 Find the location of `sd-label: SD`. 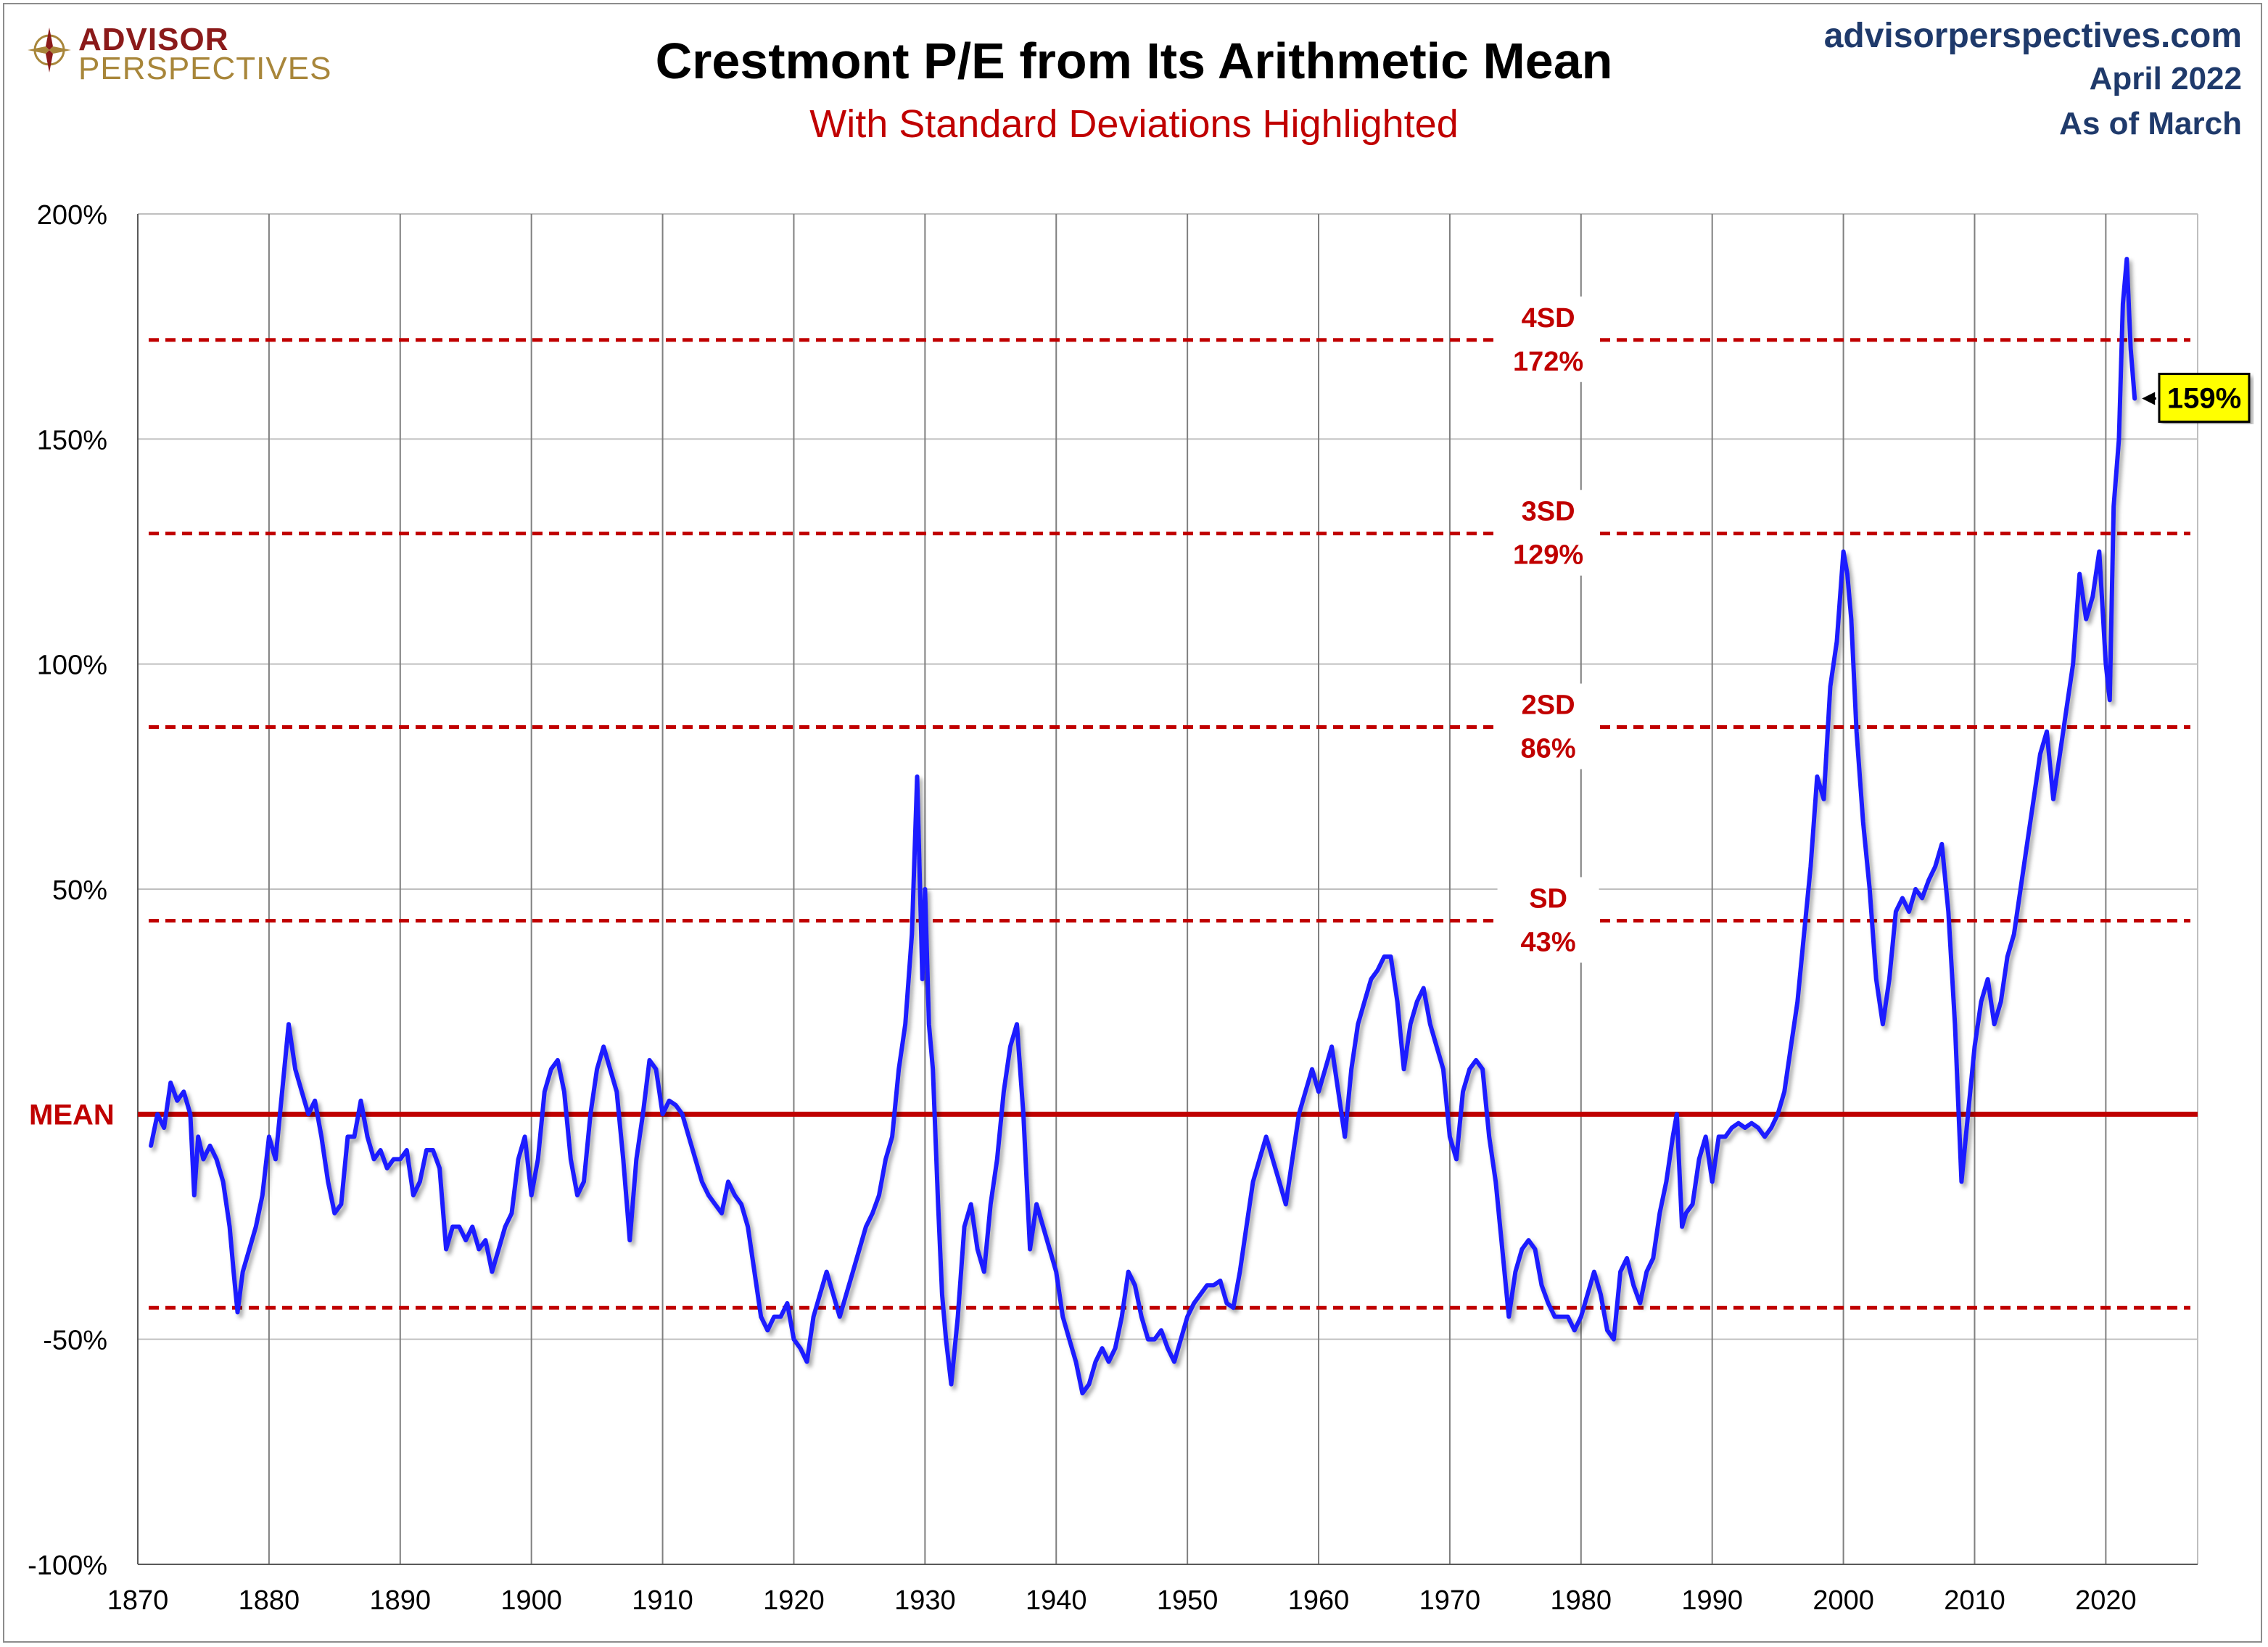

sd-label: SD is located at coordinates (1548, 898).